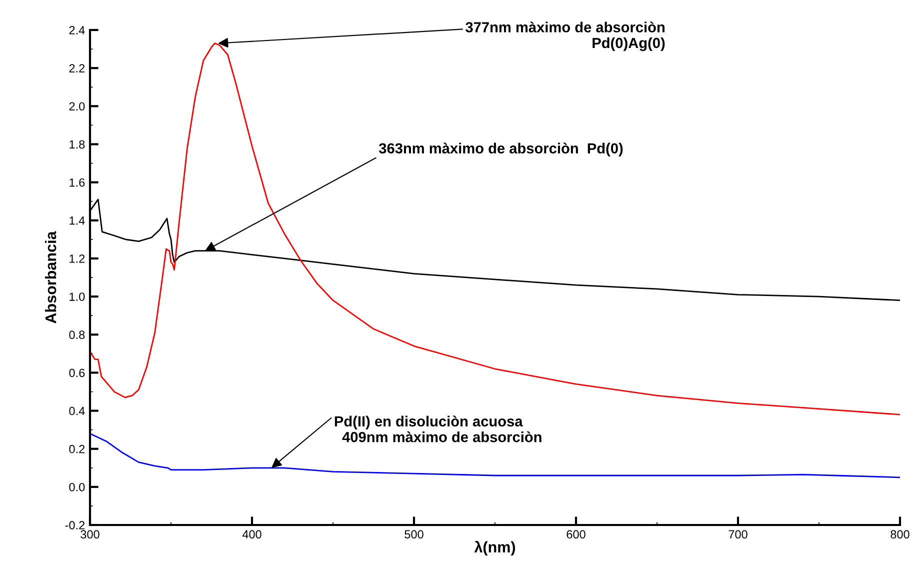  Describe the element at coordinates (77, 68) in the screenshot. I see `y-tick-label: 2.2` at that location.